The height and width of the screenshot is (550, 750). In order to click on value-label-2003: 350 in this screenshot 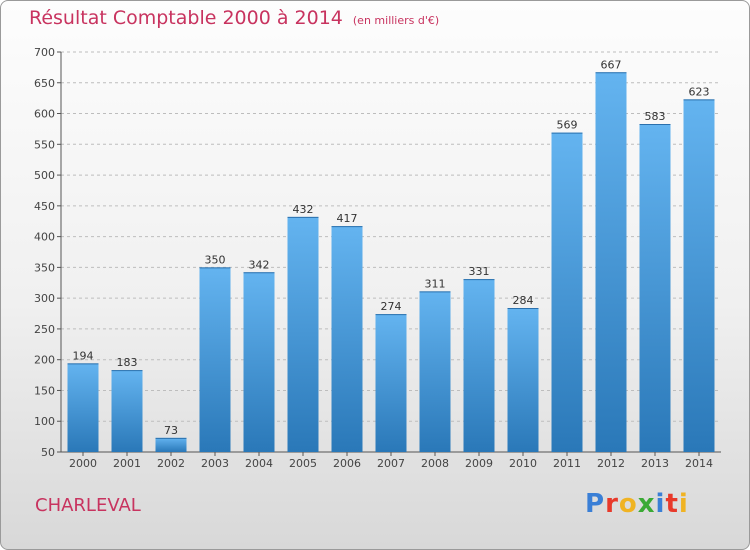, I will do `click(215, 259)`.